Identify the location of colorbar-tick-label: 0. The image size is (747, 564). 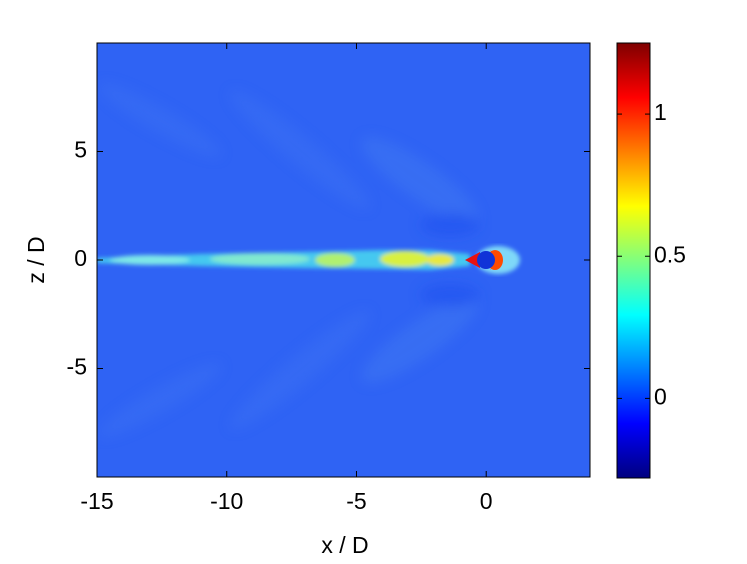
(660, 396).